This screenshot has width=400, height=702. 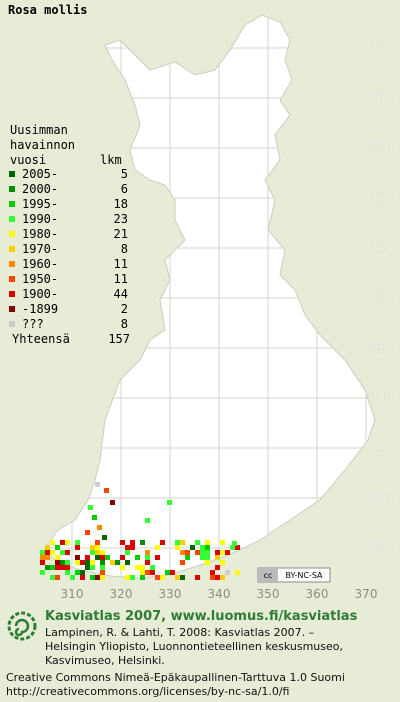 What do you see at coordinates (304, 575) in the screenshot?
I see `badge-text: BY-NC-SA` at bounding box center [304, 575].